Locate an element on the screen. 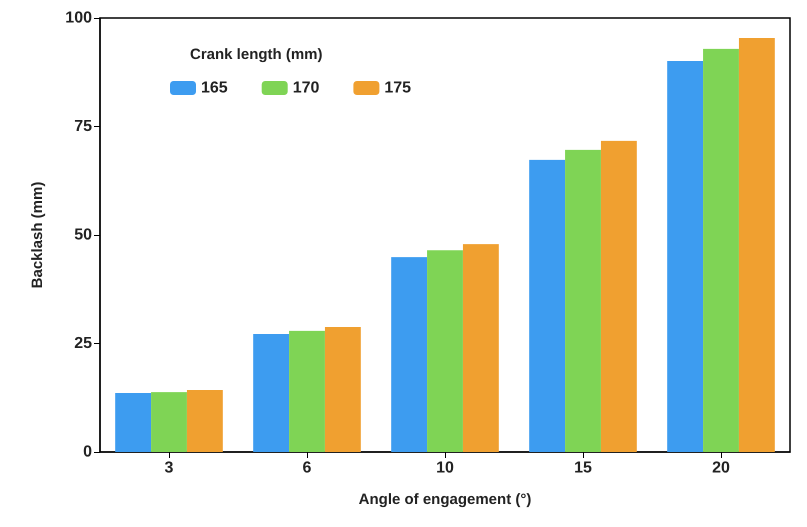  x-tick-label: 10 is located at coordinates (445, 468).